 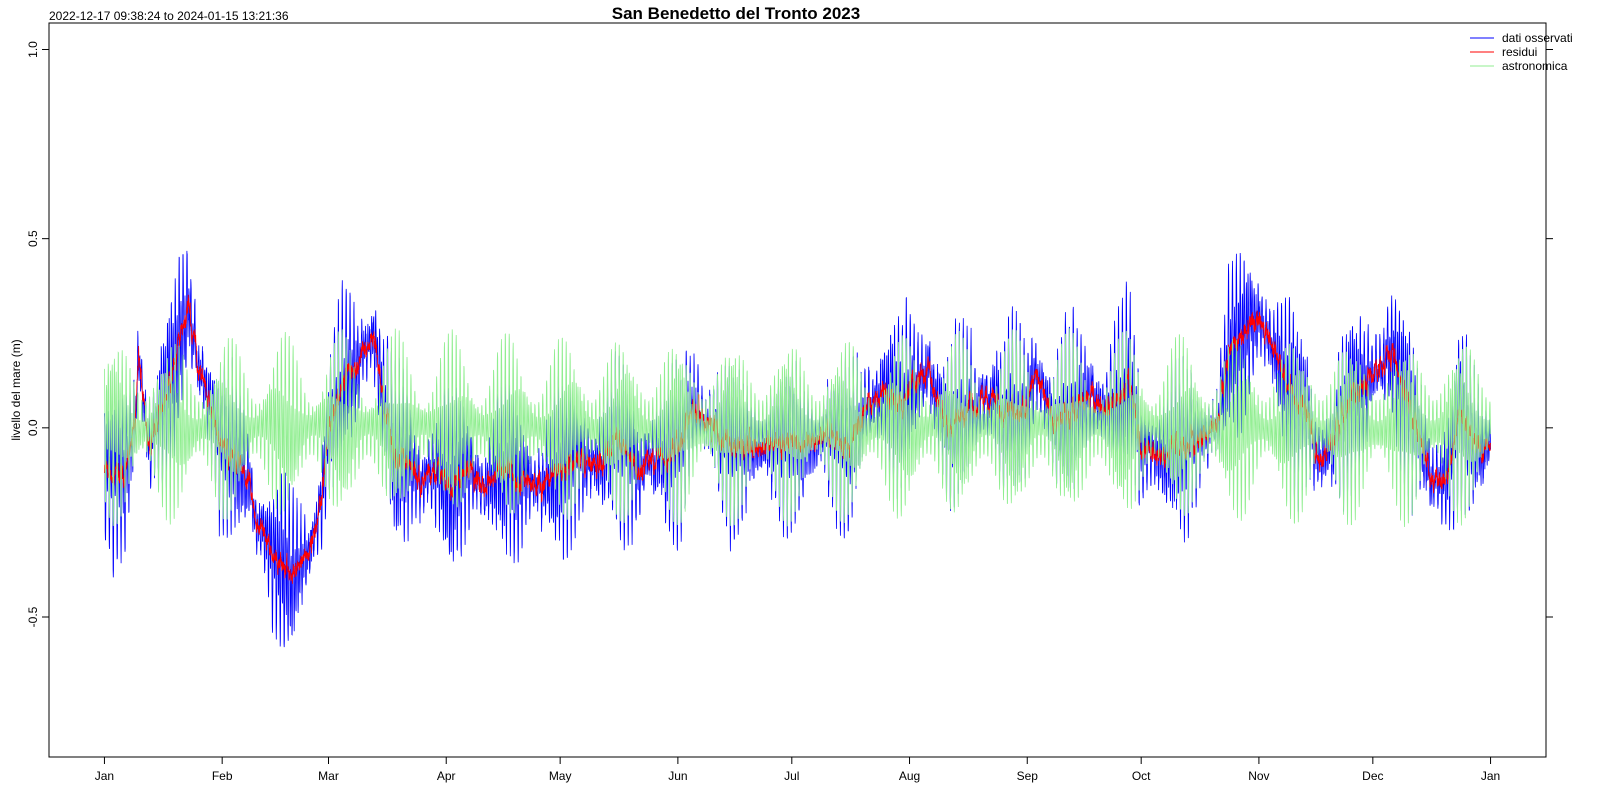 I want to click on legend-label-astronomical: astronomica, so click(x=1535, y=66).